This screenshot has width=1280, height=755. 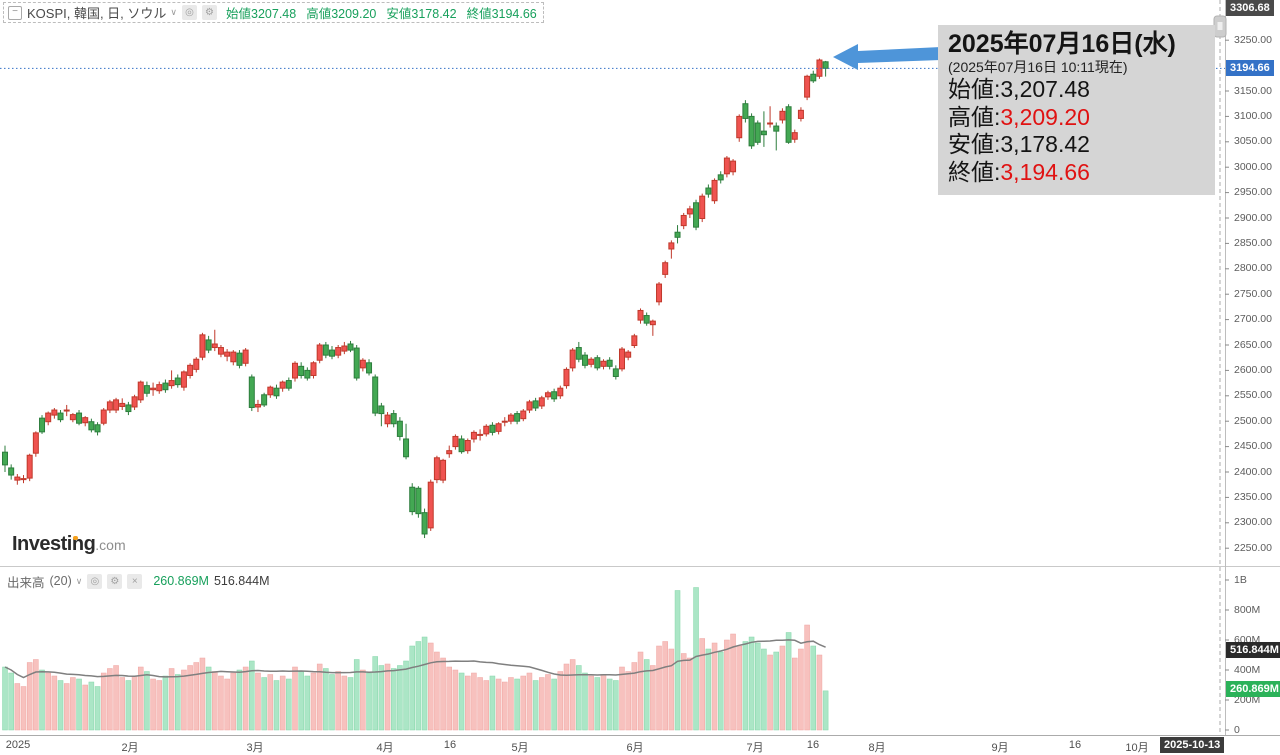 I want to click on annotation-row-label: 安値:, so click(x=974, y=144).